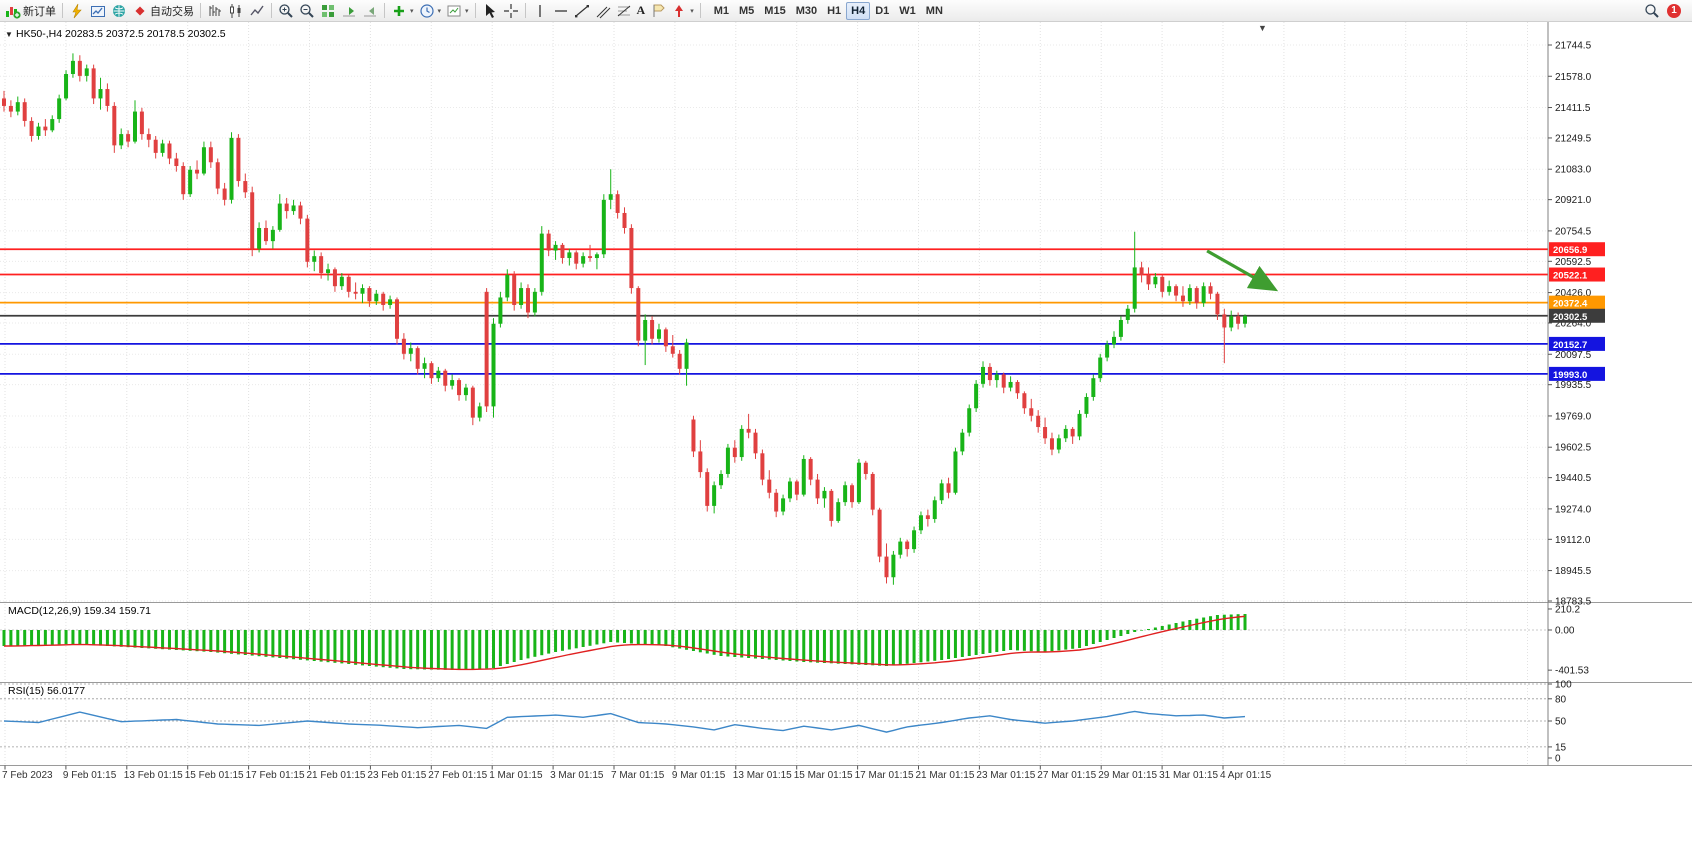  I want to click on timeframe-button-w1: W1, so click(907, 11).